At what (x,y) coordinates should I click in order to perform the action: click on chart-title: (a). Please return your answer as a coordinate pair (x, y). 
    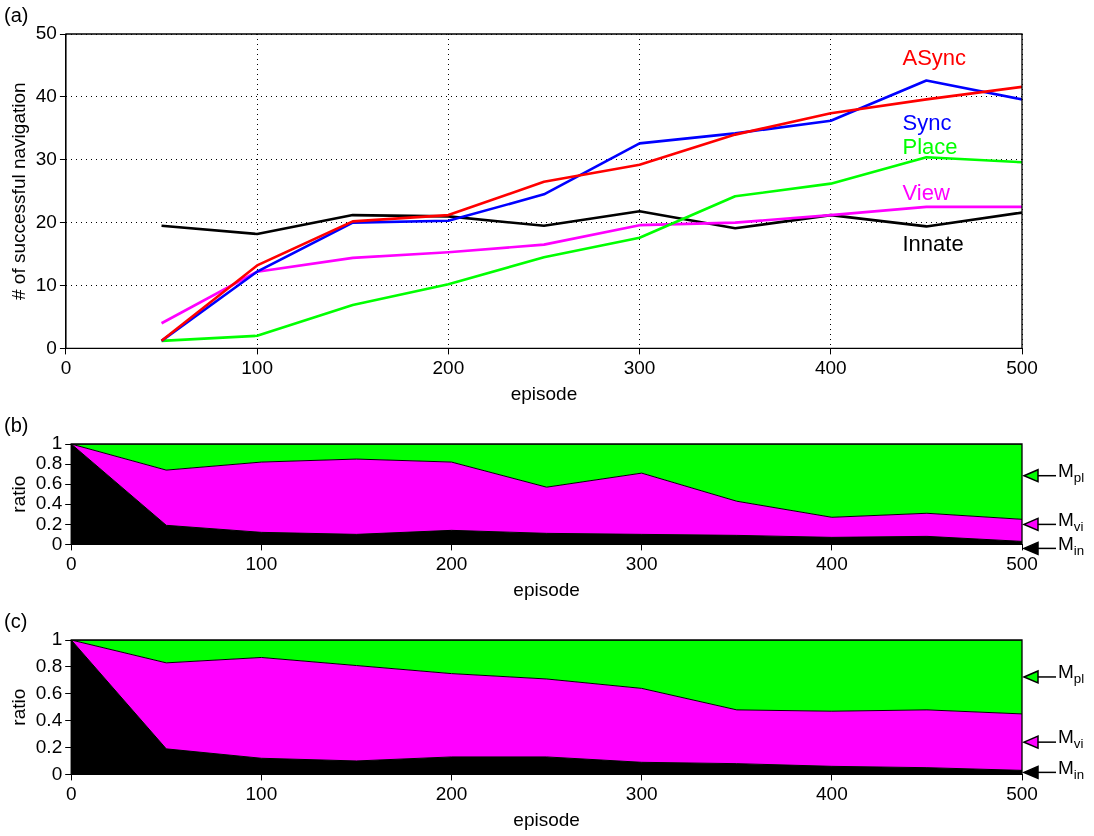
    Looking at the image, I should click on (16, 14).